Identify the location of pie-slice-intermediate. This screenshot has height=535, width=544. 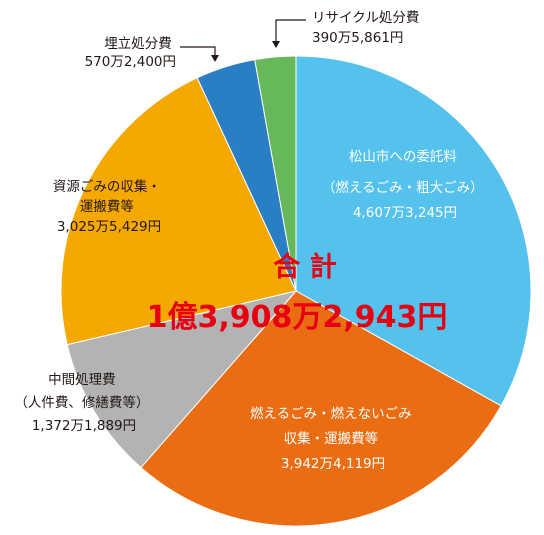
(182, 379).